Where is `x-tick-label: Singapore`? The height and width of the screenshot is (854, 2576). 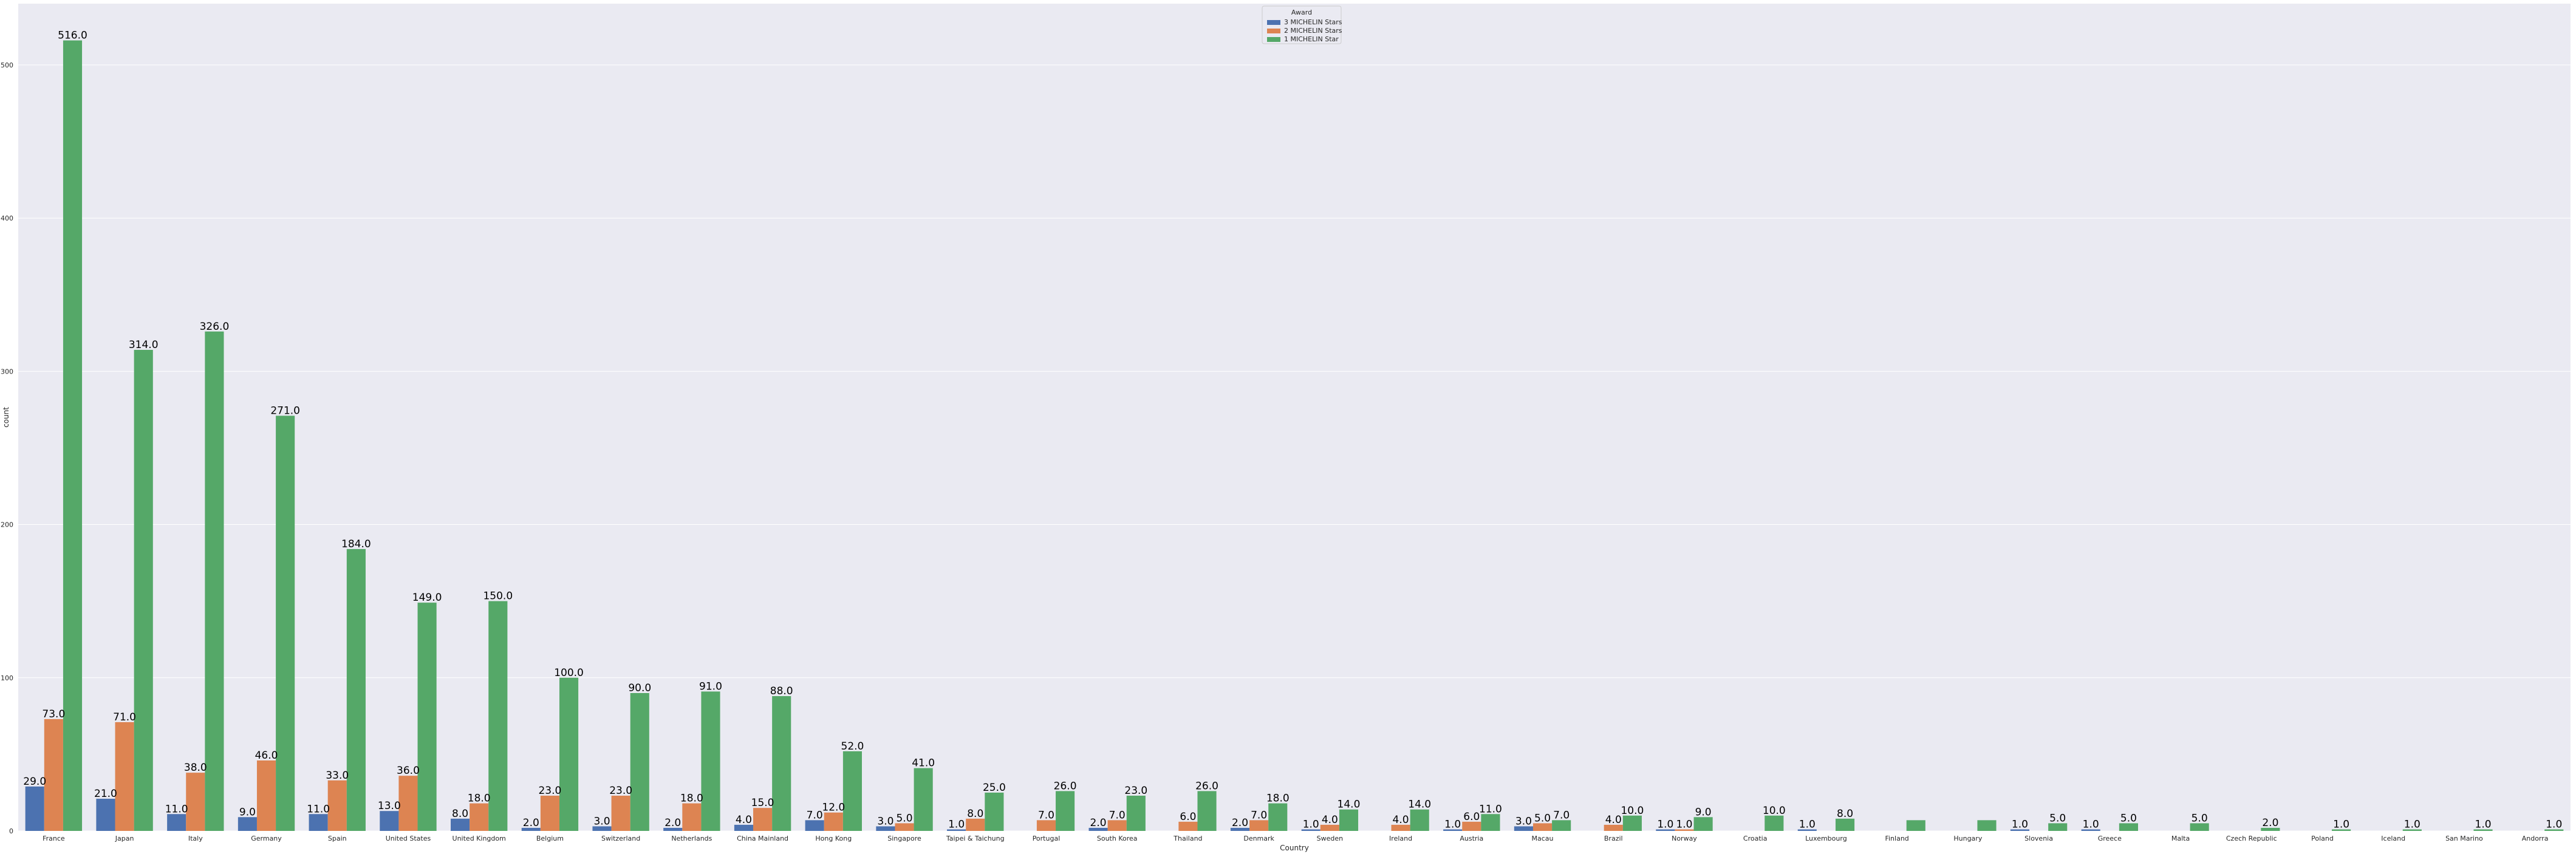 x-tick-label: Singapore is located at coordinates (904, 839).